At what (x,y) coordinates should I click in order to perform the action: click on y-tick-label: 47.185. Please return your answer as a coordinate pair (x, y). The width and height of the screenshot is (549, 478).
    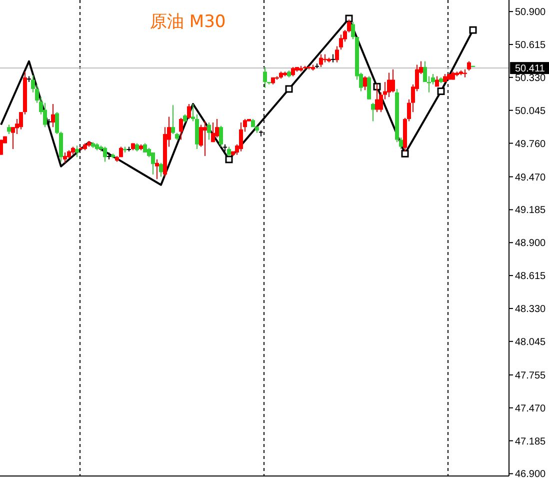
    Looking at the image, I should click on (530, 442).